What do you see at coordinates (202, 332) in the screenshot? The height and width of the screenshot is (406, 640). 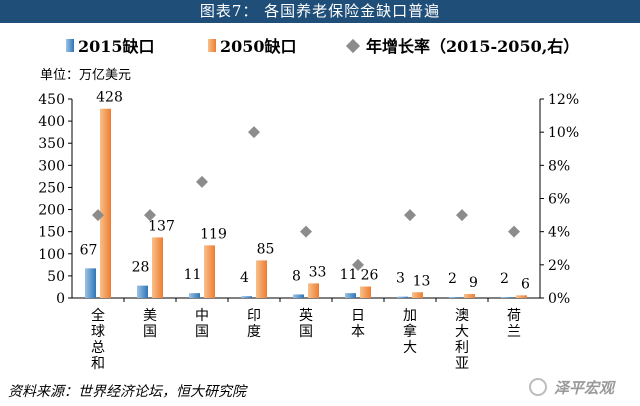 I see `x-tick-label-2: 国` at bounding box center [202, 332].